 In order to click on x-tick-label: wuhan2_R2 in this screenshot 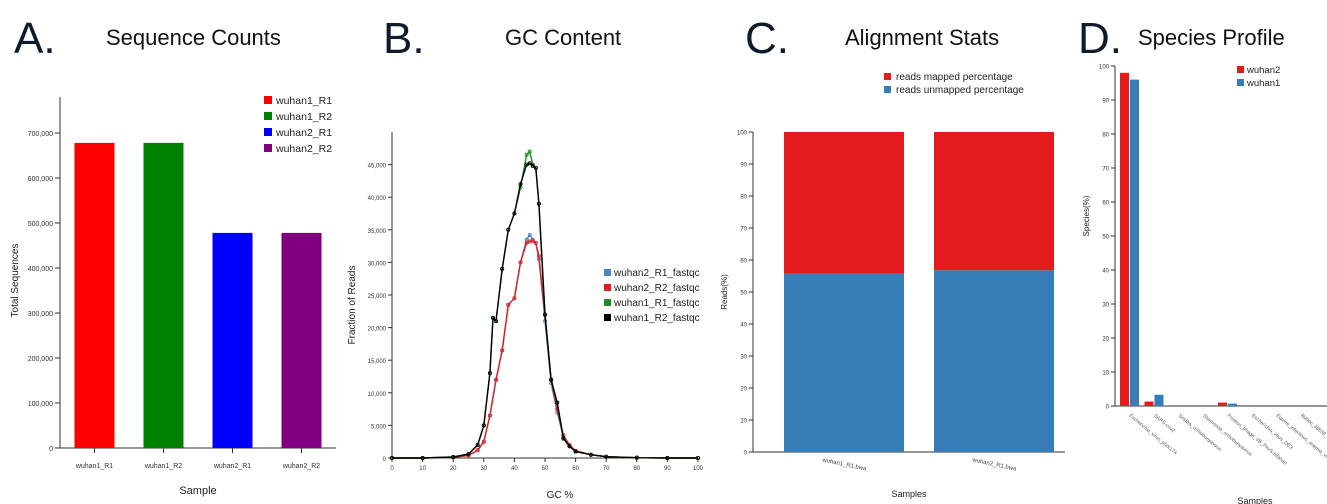, I will do `click(301, 466)`.